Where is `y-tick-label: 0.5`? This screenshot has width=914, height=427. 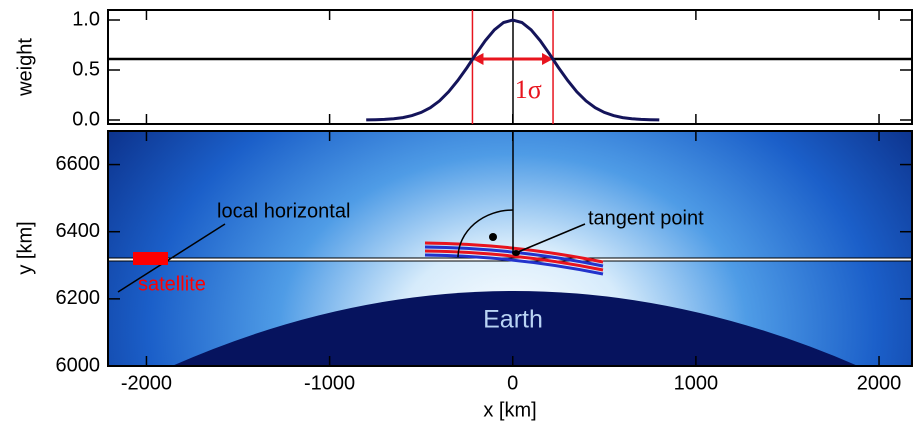 y-tick-label: 0.5 is located at coordinates (86, 69).